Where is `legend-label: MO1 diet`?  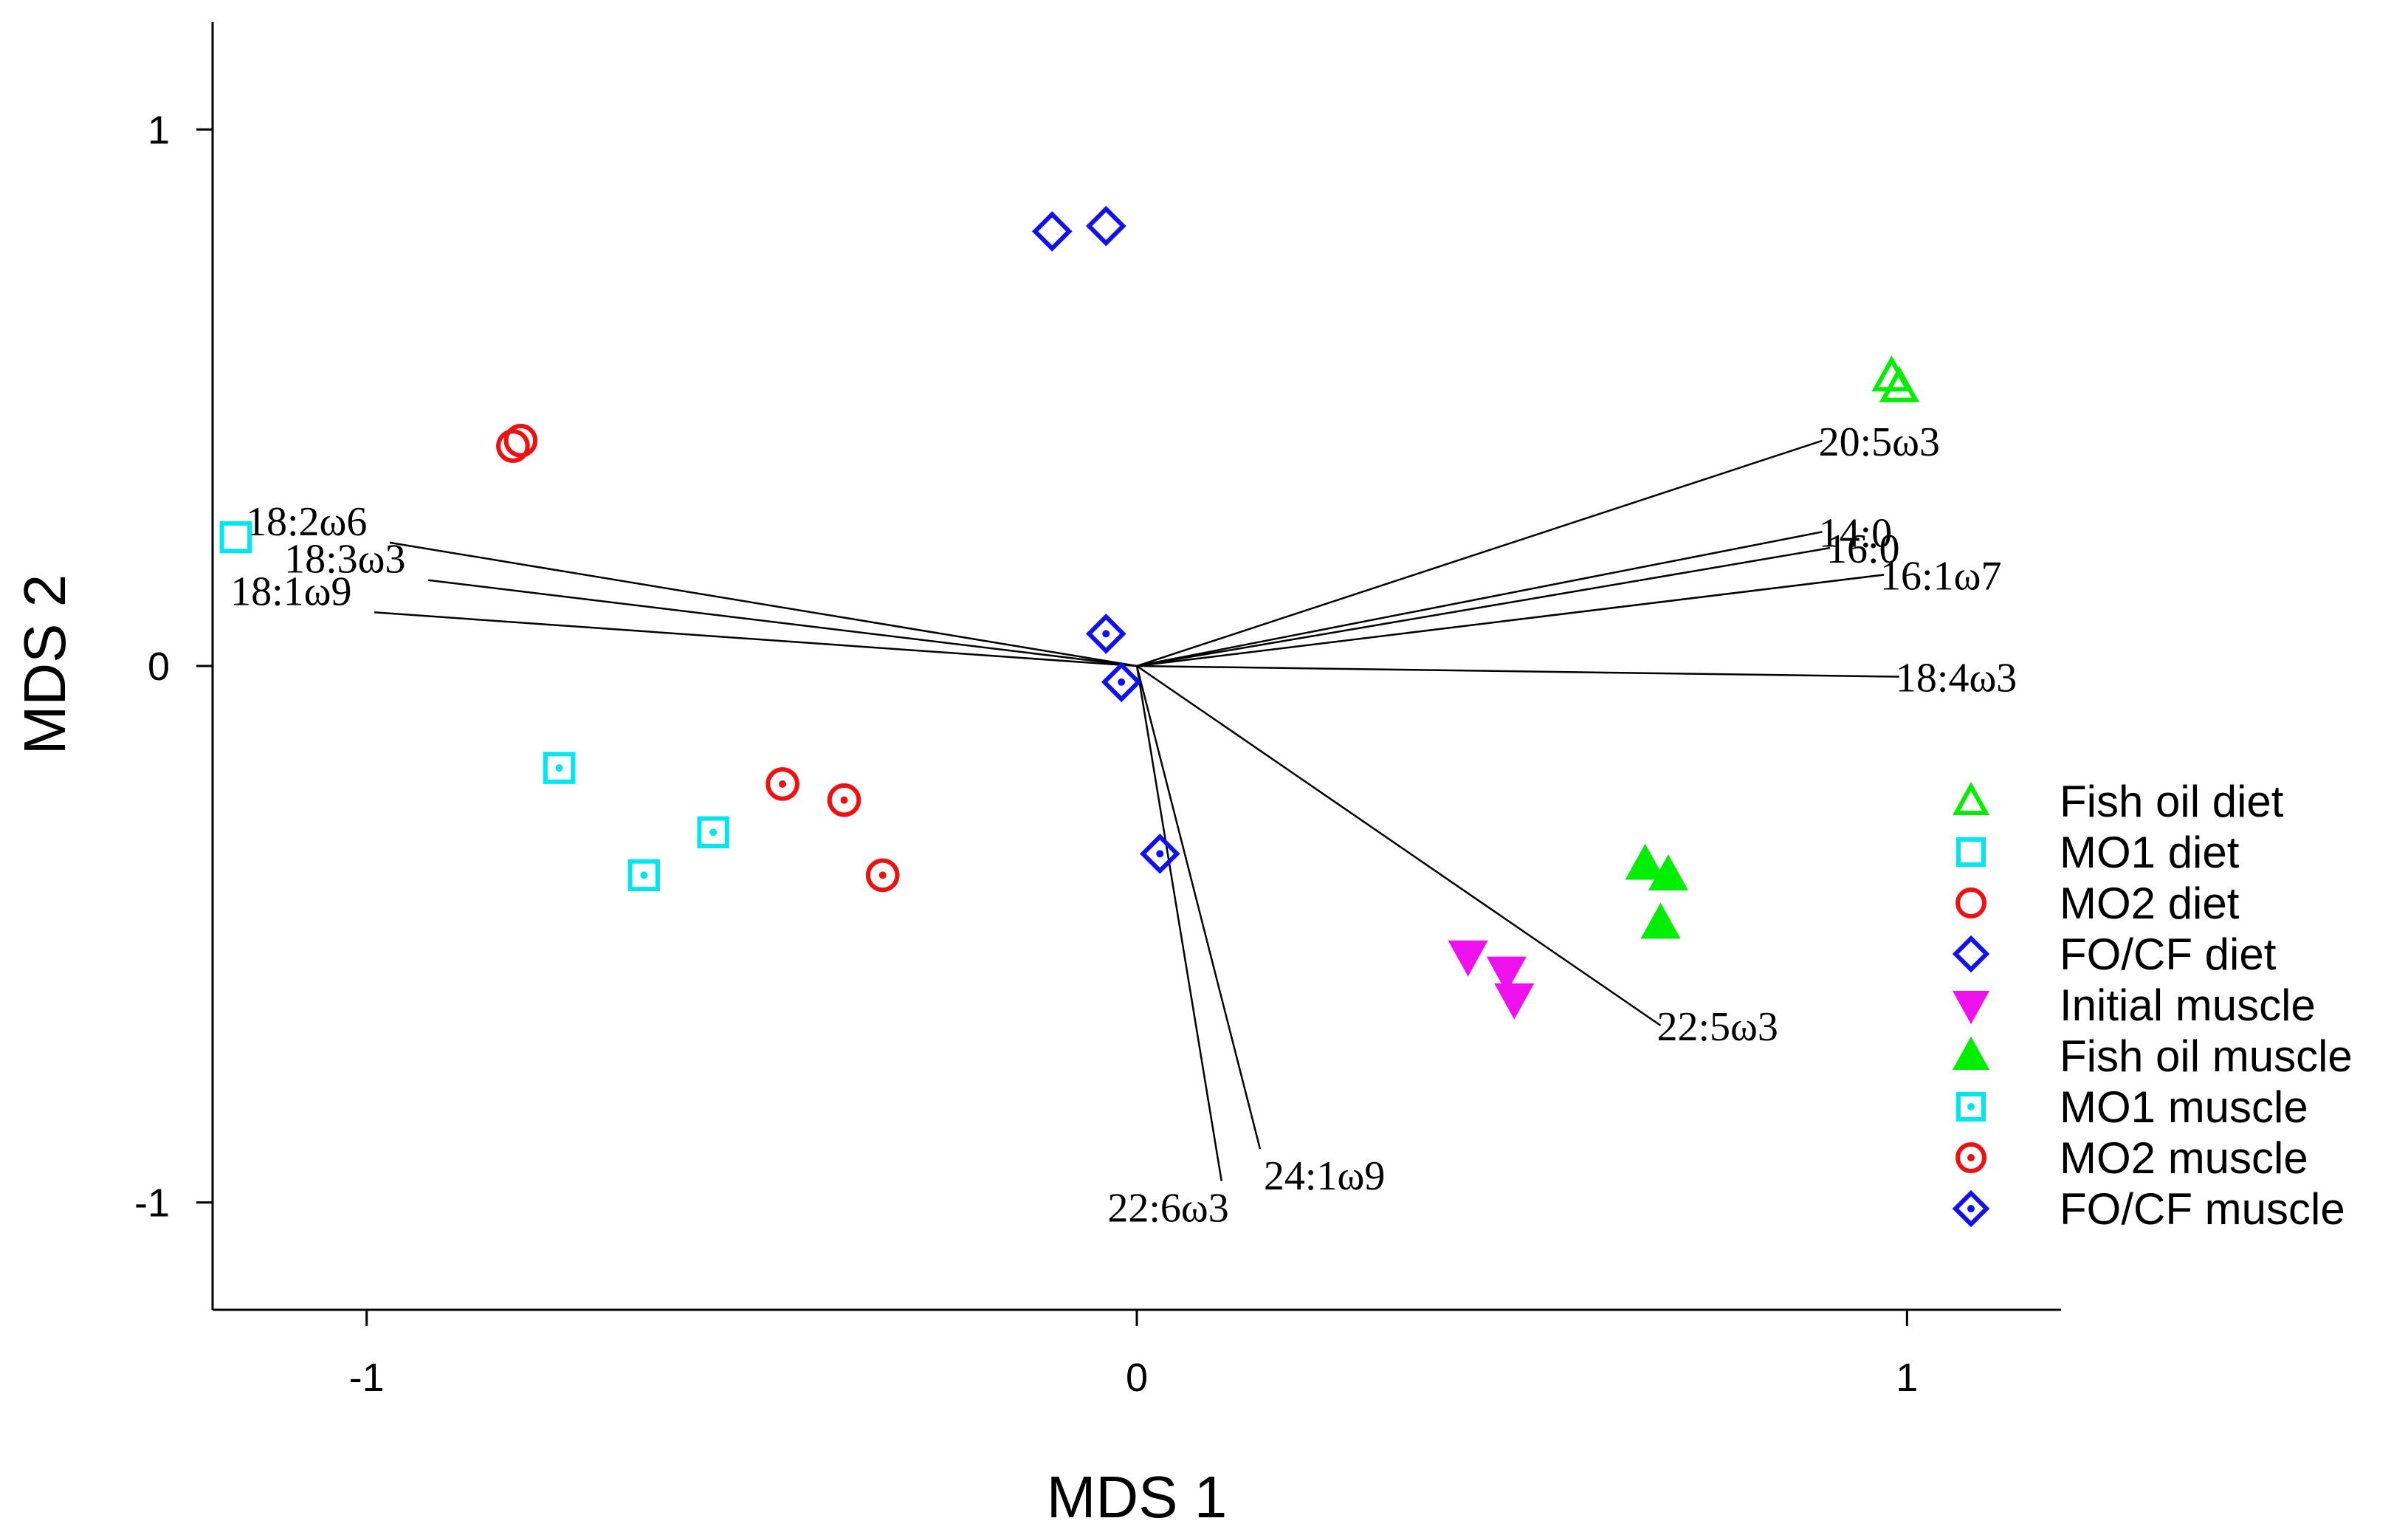
legend-label: MO1 diet is located at coordinates (2150, 852).